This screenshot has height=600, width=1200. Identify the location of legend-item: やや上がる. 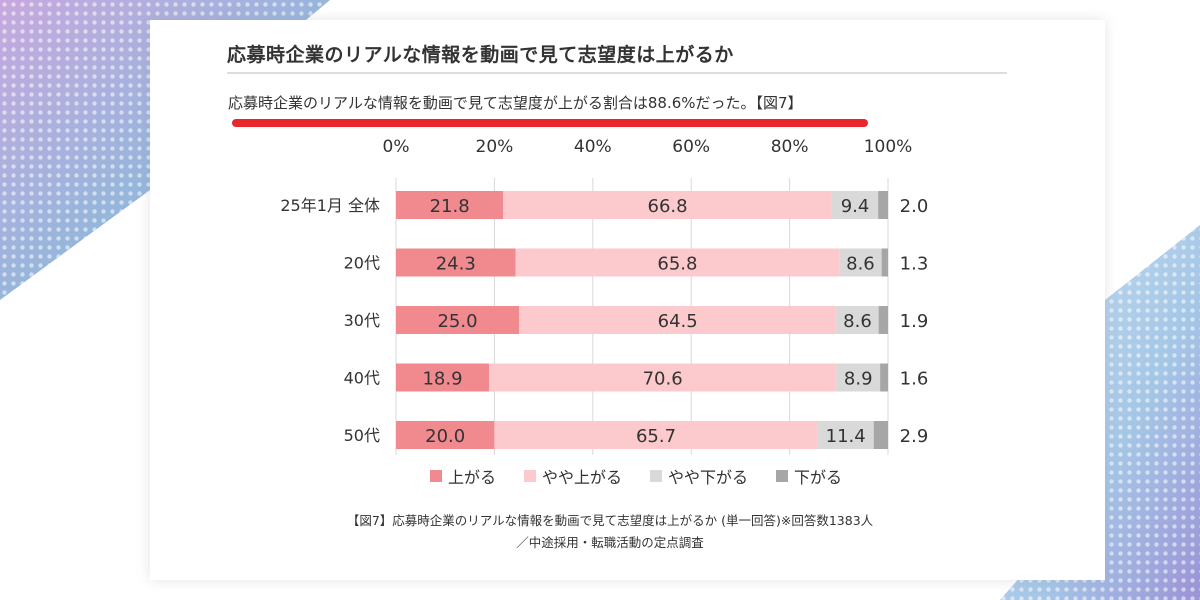
(573, 476).